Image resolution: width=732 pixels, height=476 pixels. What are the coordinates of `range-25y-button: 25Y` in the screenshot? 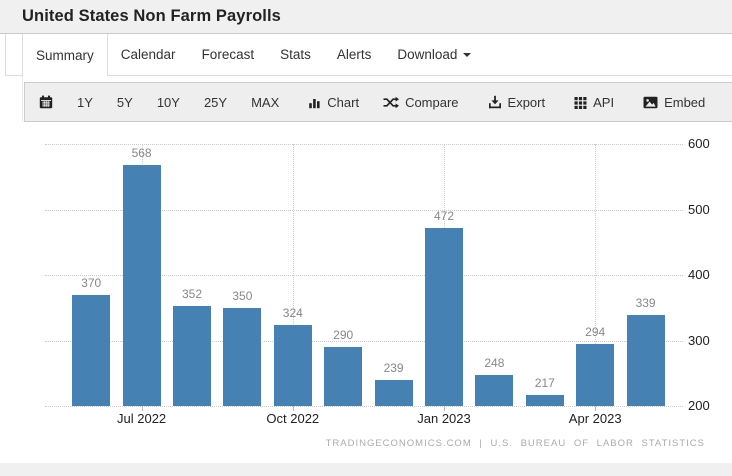 It's located at (215, 102).